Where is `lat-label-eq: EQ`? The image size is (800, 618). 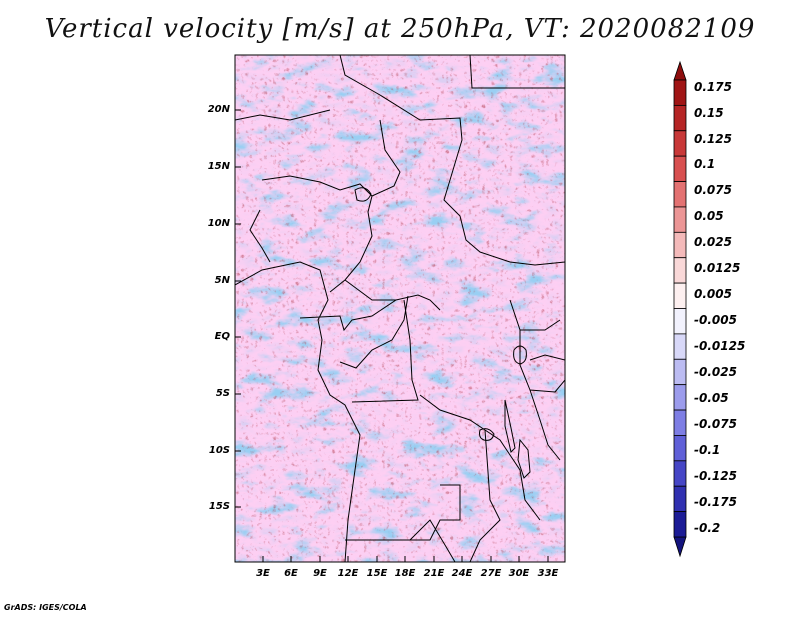
lat-label-eq: EQ is located at coordinates (222, 336).